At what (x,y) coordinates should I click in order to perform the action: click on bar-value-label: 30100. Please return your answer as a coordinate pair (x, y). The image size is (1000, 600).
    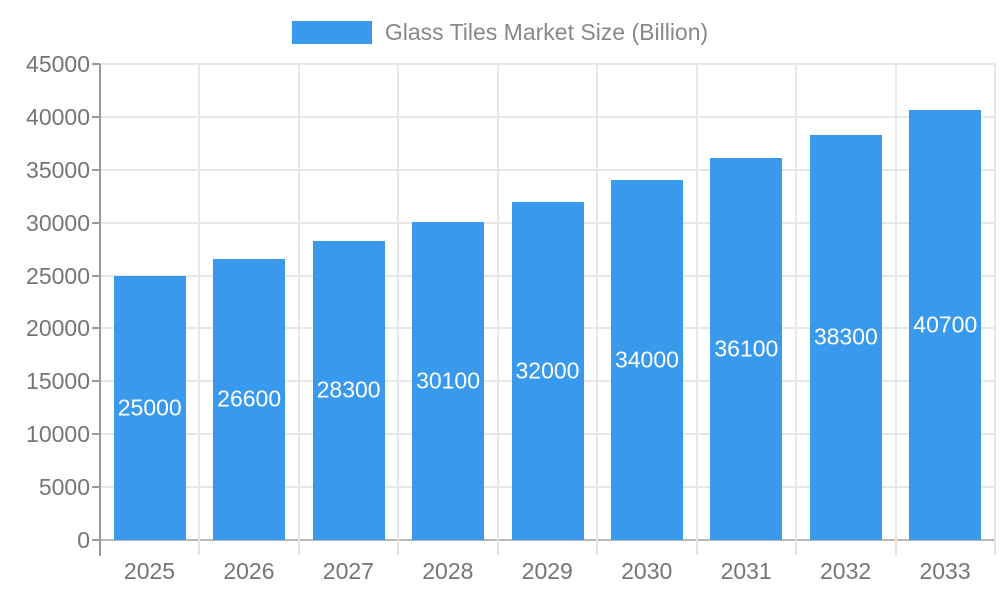
    Looking at the image, I should click on (448, 380).